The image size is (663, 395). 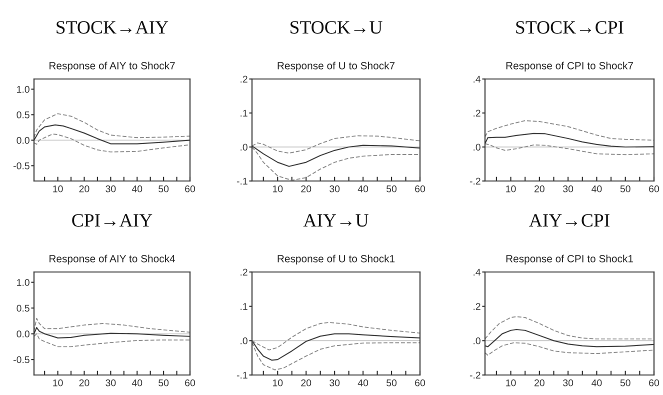 What do you see at coordinates (336, 27) in the screenshot?
I see `chart-title: STOCK→U` at bounding box center [336, 27].